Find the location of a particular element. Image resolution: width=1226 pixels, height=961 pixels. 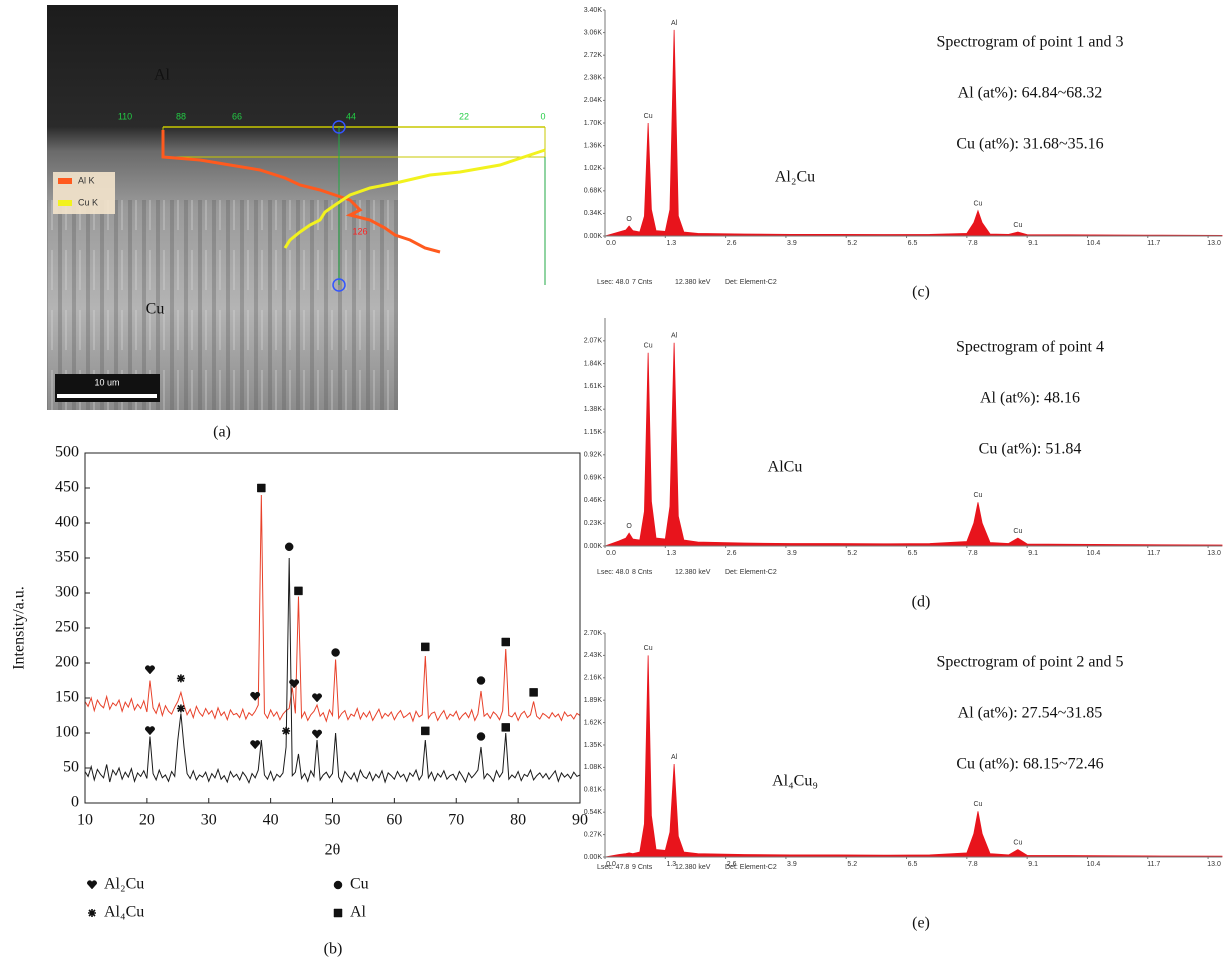

y-tick-label: 1.62K is located at coordinates (593, 722).